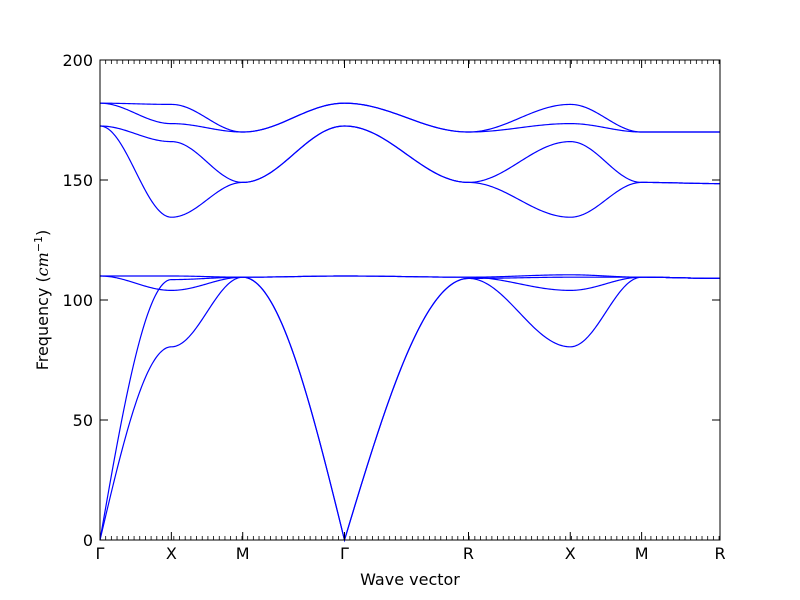 The width and height of the screenshot is (800, 600). Describe the element at coordinates (77, 60) in the screenshot. I see `y-tick-label: 200` at that location.